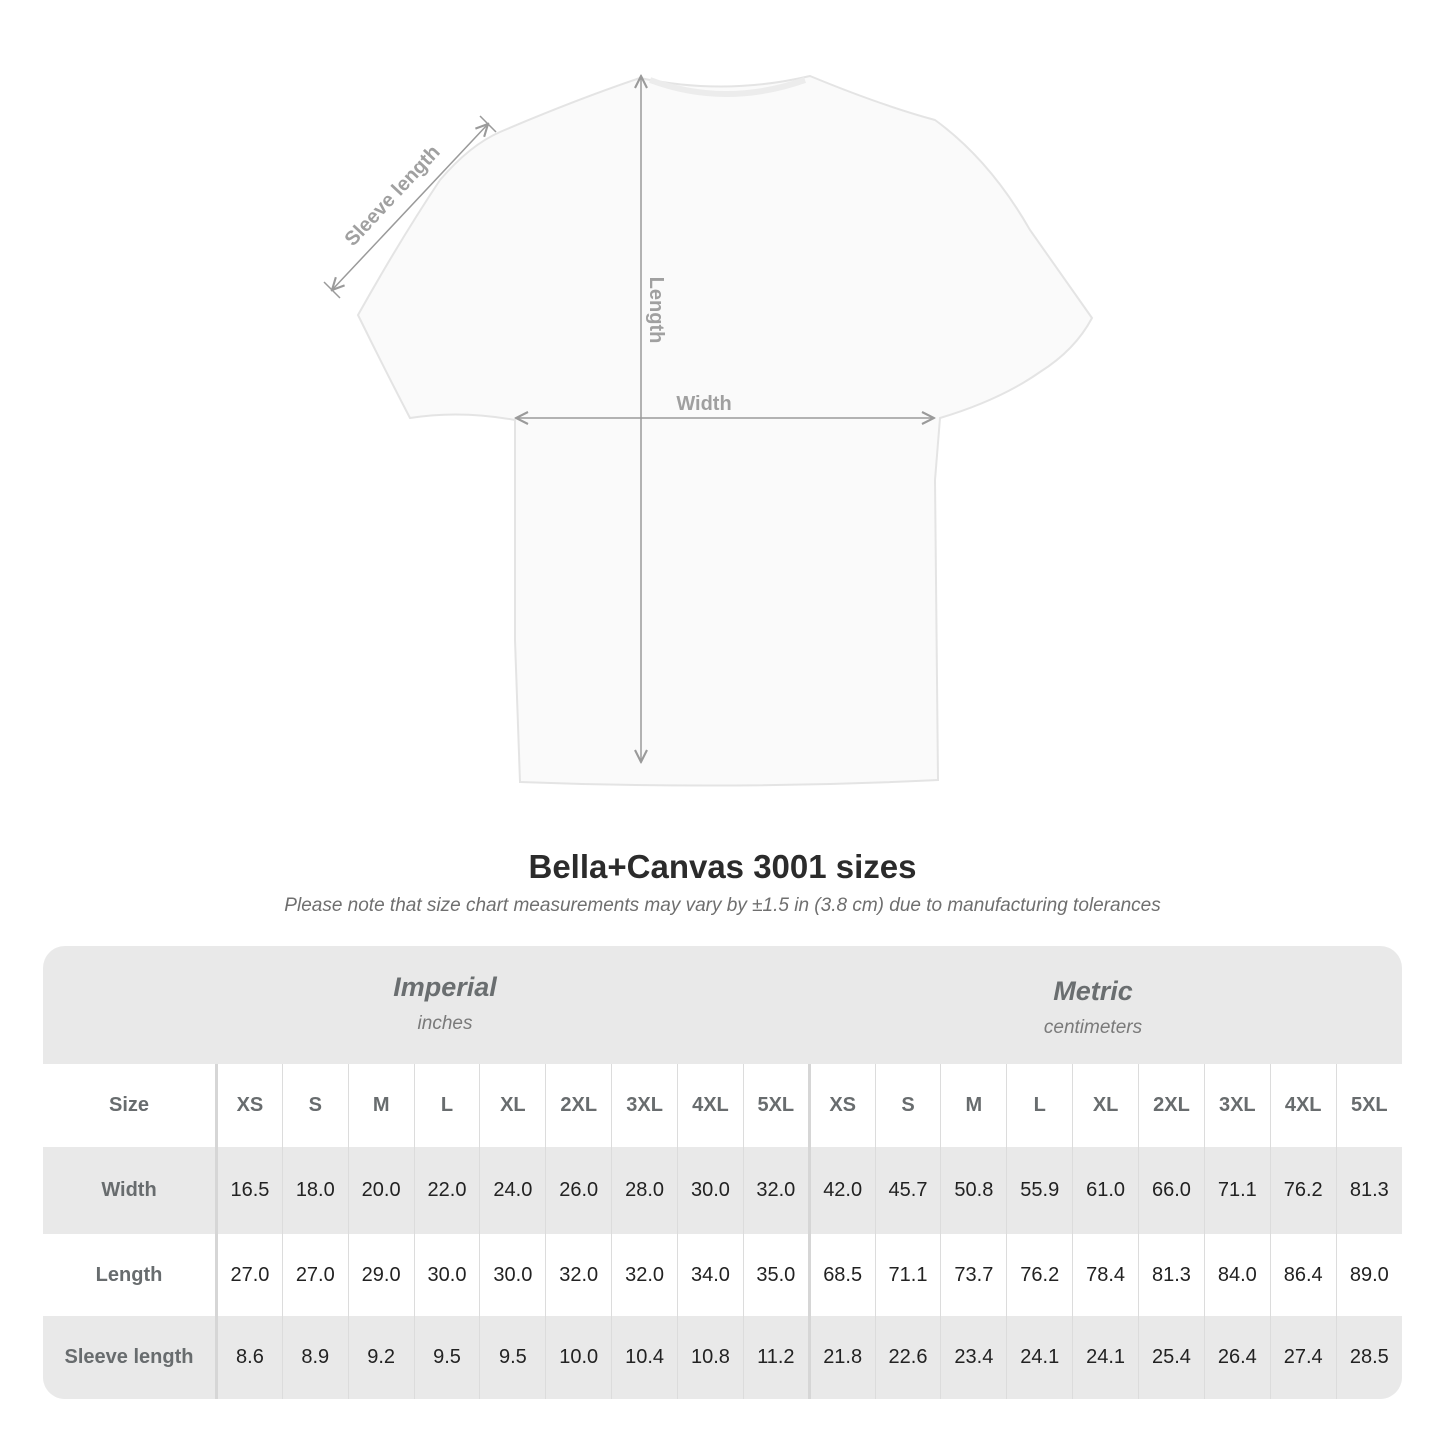 The width and height of the screenshot is (1445, 1445). What do you see at coordinates (841, 1105) in the screenshot?
I see `size-metric-header: XS` at bounding box center [841, 1105].